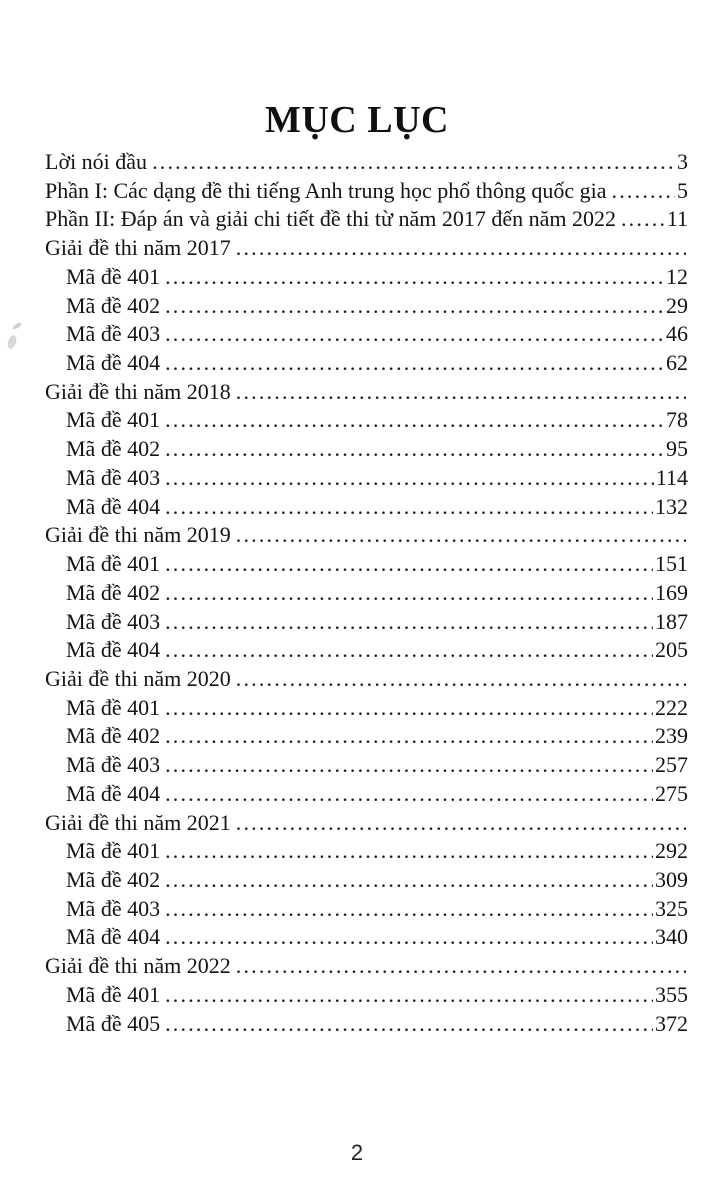  I want to click on toc-entry: Mã đề 403 187, so click(366, 622).